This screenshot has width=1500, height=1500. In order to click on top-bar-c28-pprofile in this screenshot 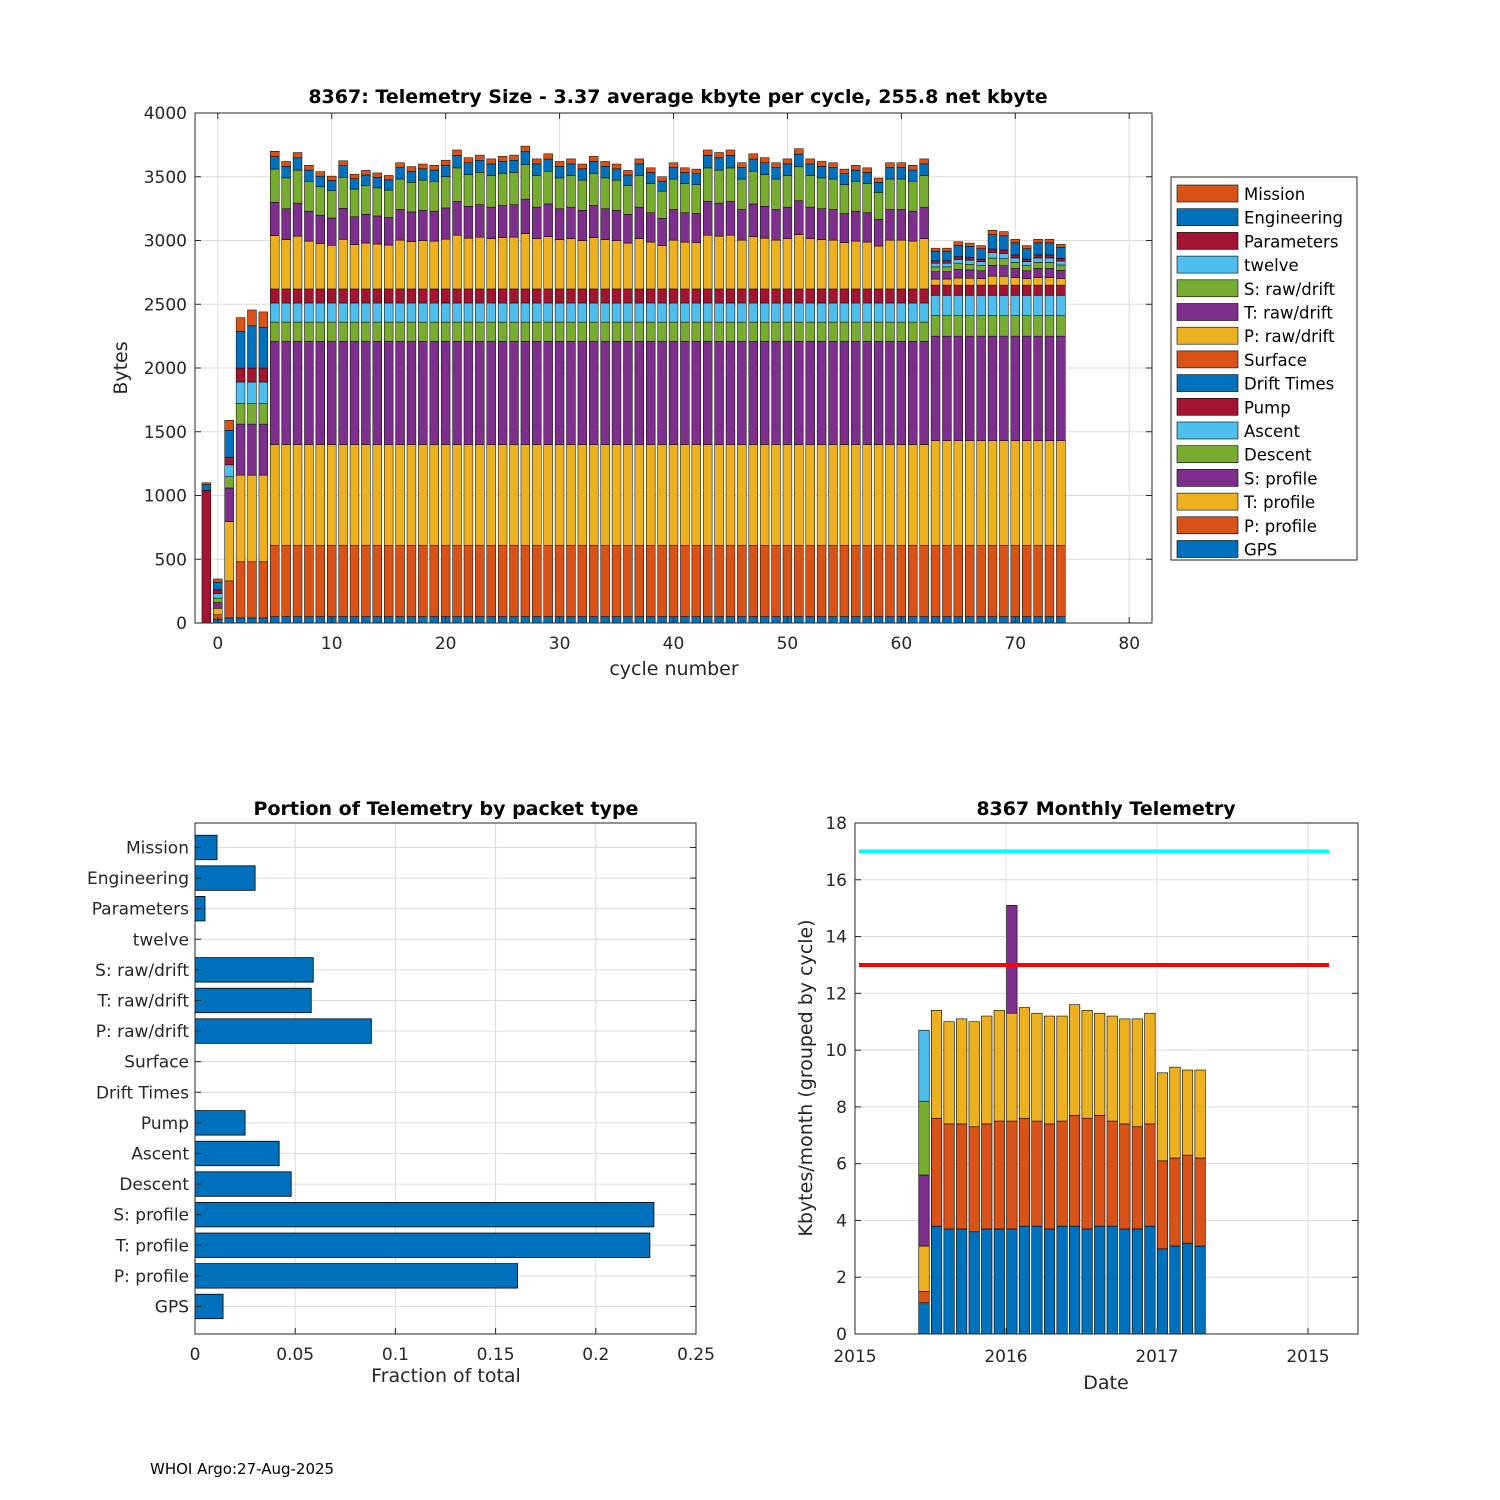, I will do `click(537, 580)`.